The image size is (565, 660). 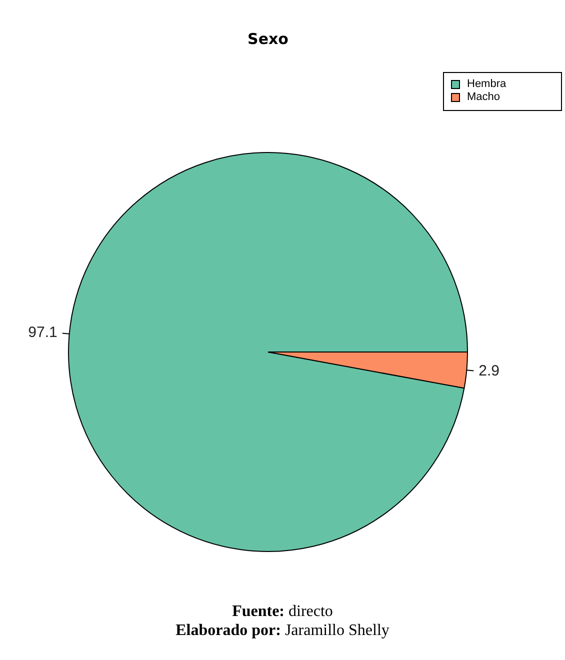 What do you see at coordinates (489, 371) in the screenshot?
I see `data-label: 2.9` at bounding box center [489, 371].